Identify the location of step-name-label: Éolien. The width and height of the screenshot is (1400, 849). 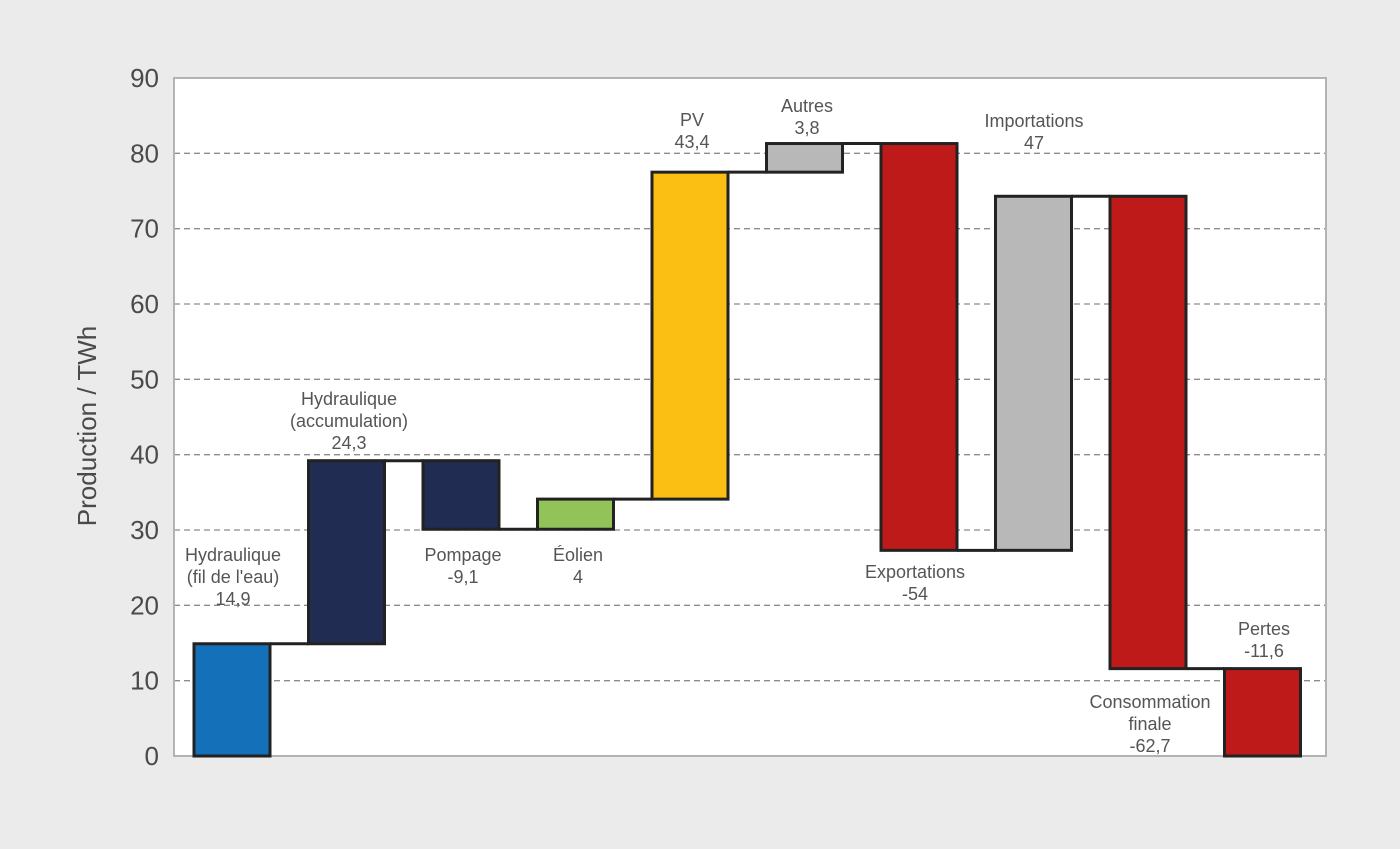
(578, 555).